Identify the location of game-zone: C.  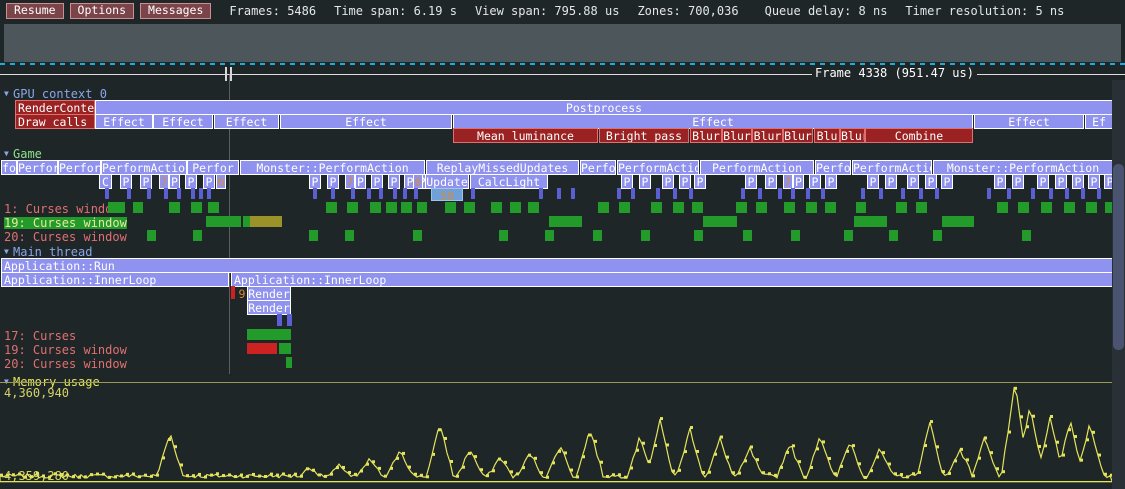
(105, 181).